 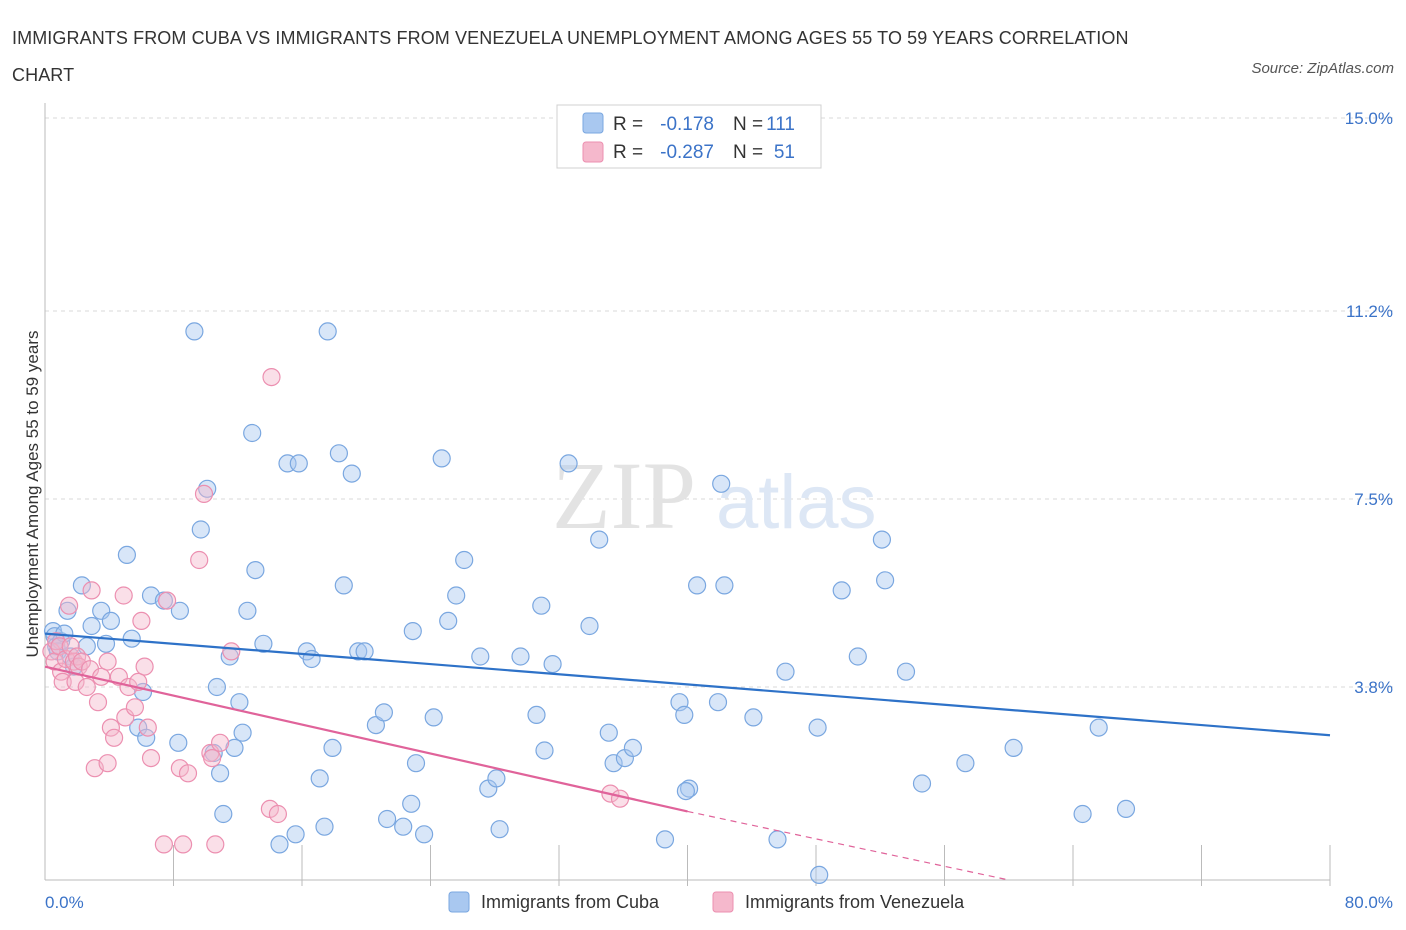 I want to click on y-tick-label-0: 3.8%, so click(x=1373, y=687).